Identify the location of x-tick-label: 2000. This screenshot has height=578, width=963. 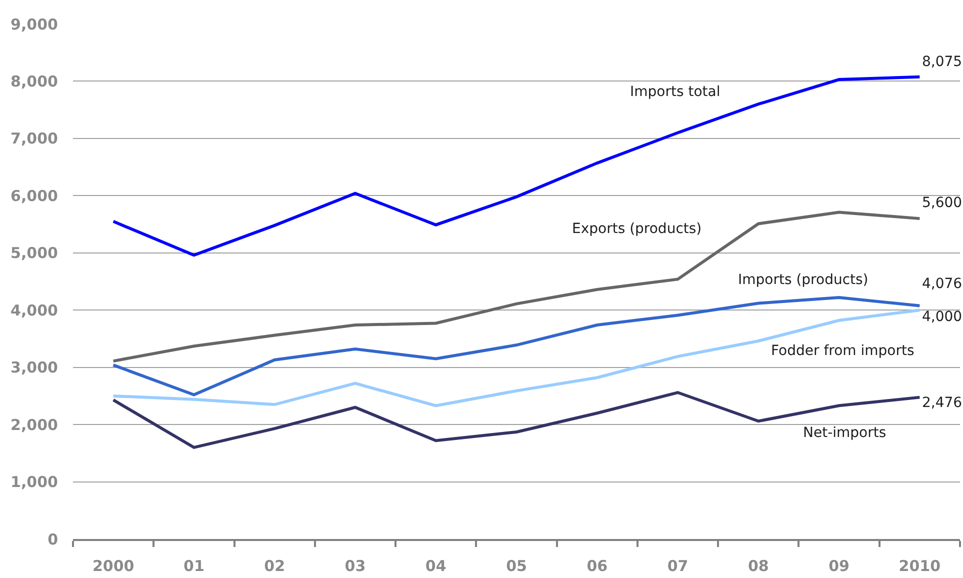
(113, 566).